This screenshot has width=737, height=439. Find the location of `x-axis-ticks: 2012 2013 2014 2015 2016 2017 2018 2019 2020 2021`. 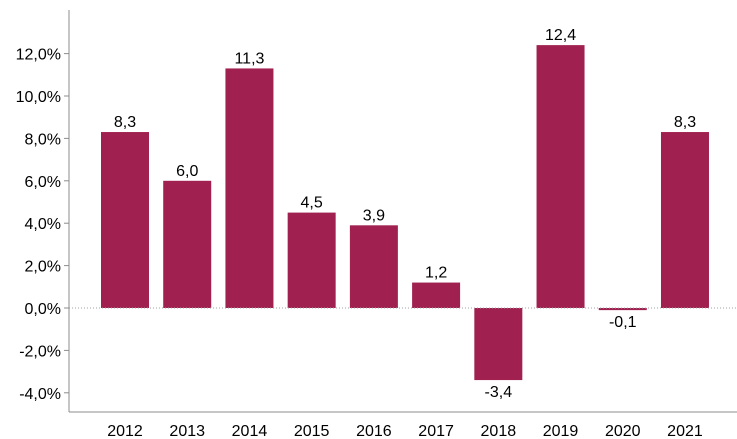

x-axis-ticks: 2012 2013 2014 2015 2016 2017 2018 2019 2020 2021 is located at coordinates (405, 431).